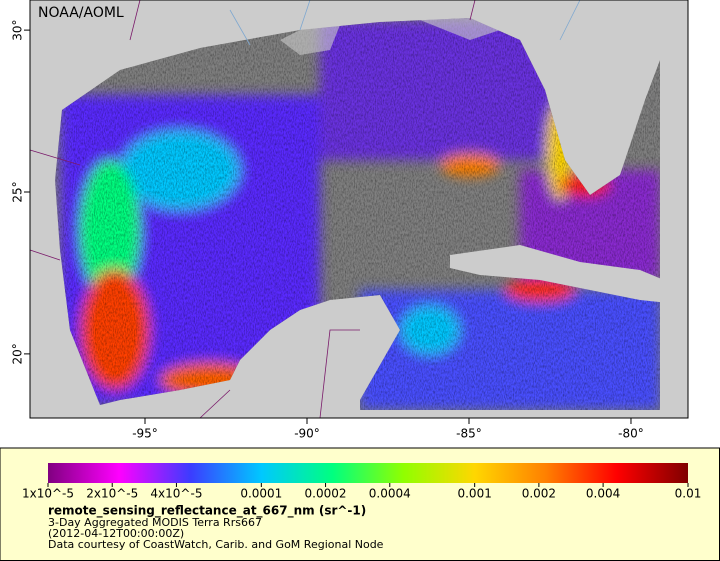  What do you see at coordinates (688, 494) in the screenshot?
I see `colorbar-label: 0.01` at bounding box center [688, 494].